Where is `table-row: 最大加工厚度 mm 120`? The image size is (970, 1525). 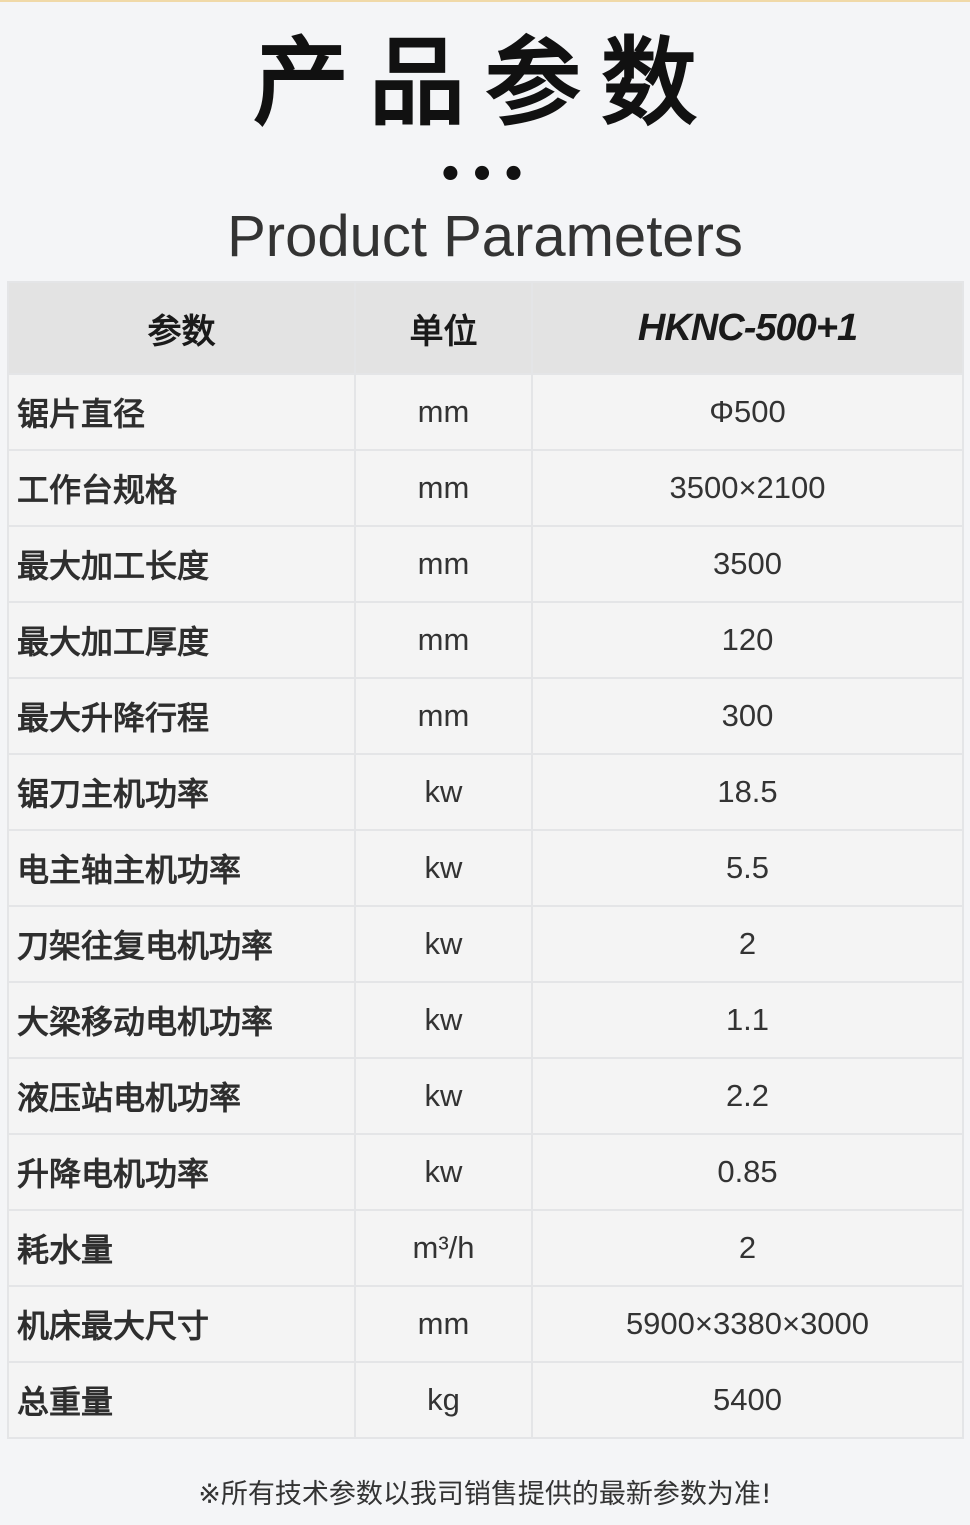
table-row: 最大加工厚度 mm 120 is located at coordinates (485, 640).